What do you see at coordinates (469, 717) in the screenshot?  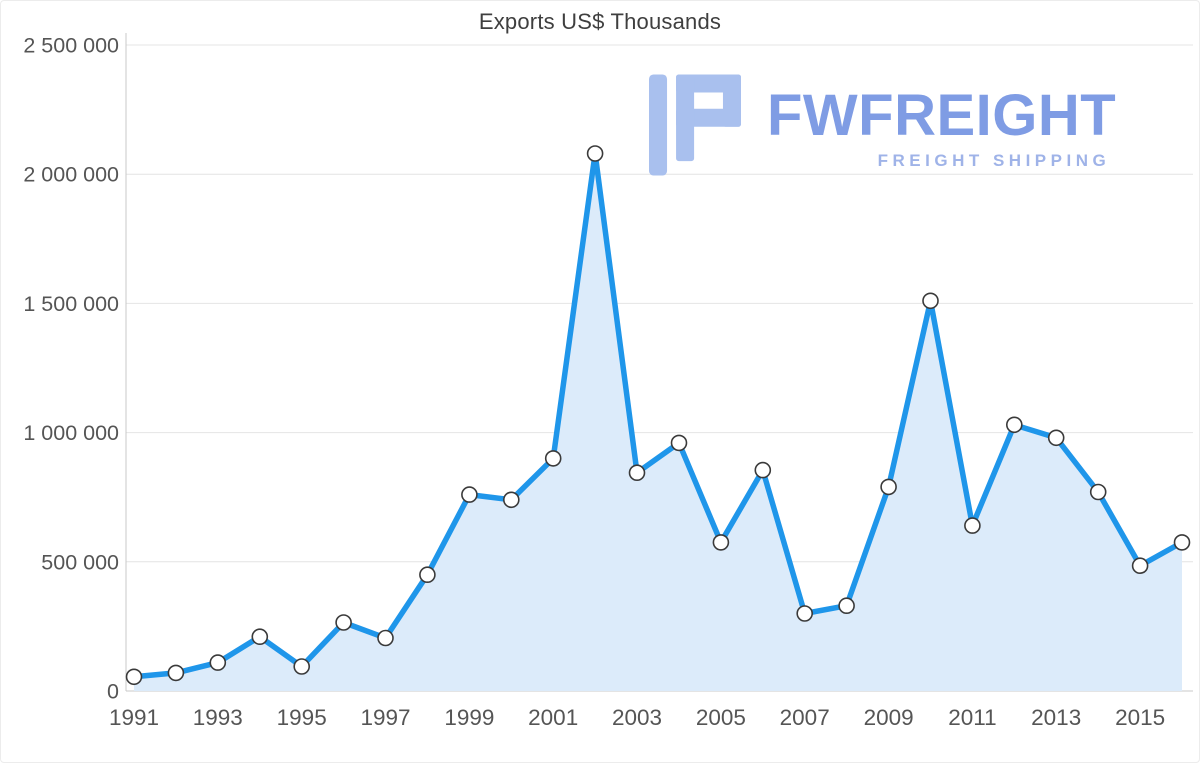 I see `x-tick-label: 1999` at bounding box center [469, 717].